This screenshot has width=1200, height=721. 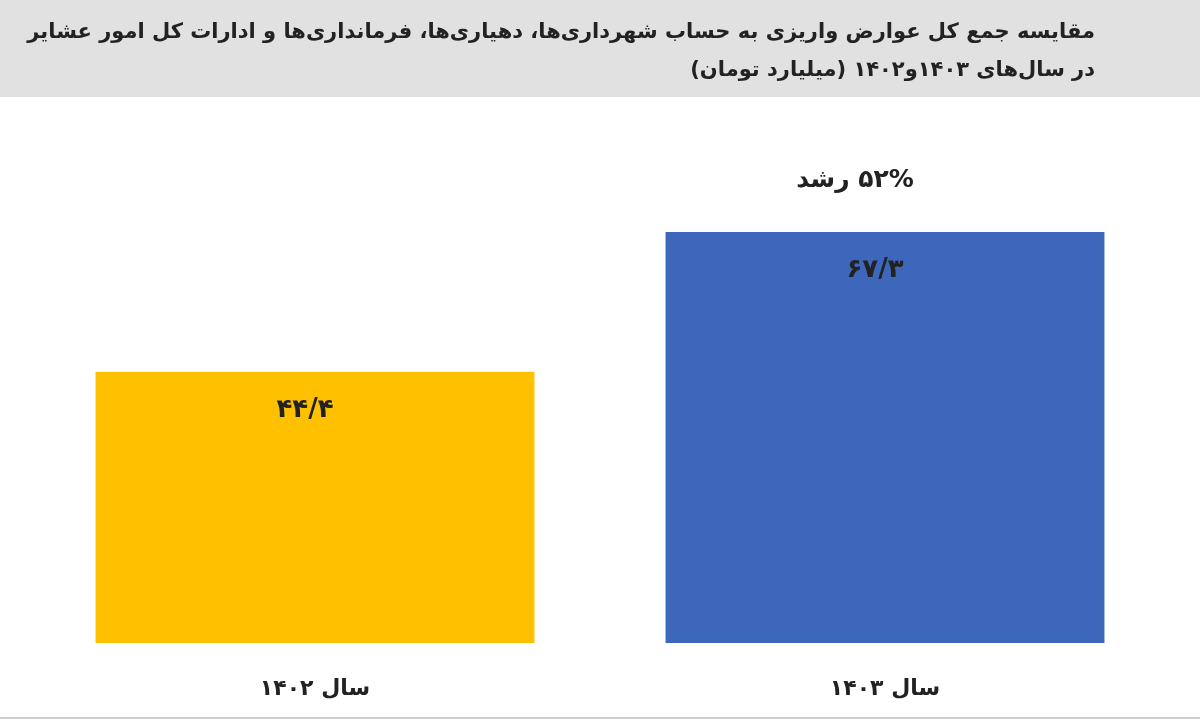 I want to click on data-label: ۶۷/۳, so click(x=875, y=268).